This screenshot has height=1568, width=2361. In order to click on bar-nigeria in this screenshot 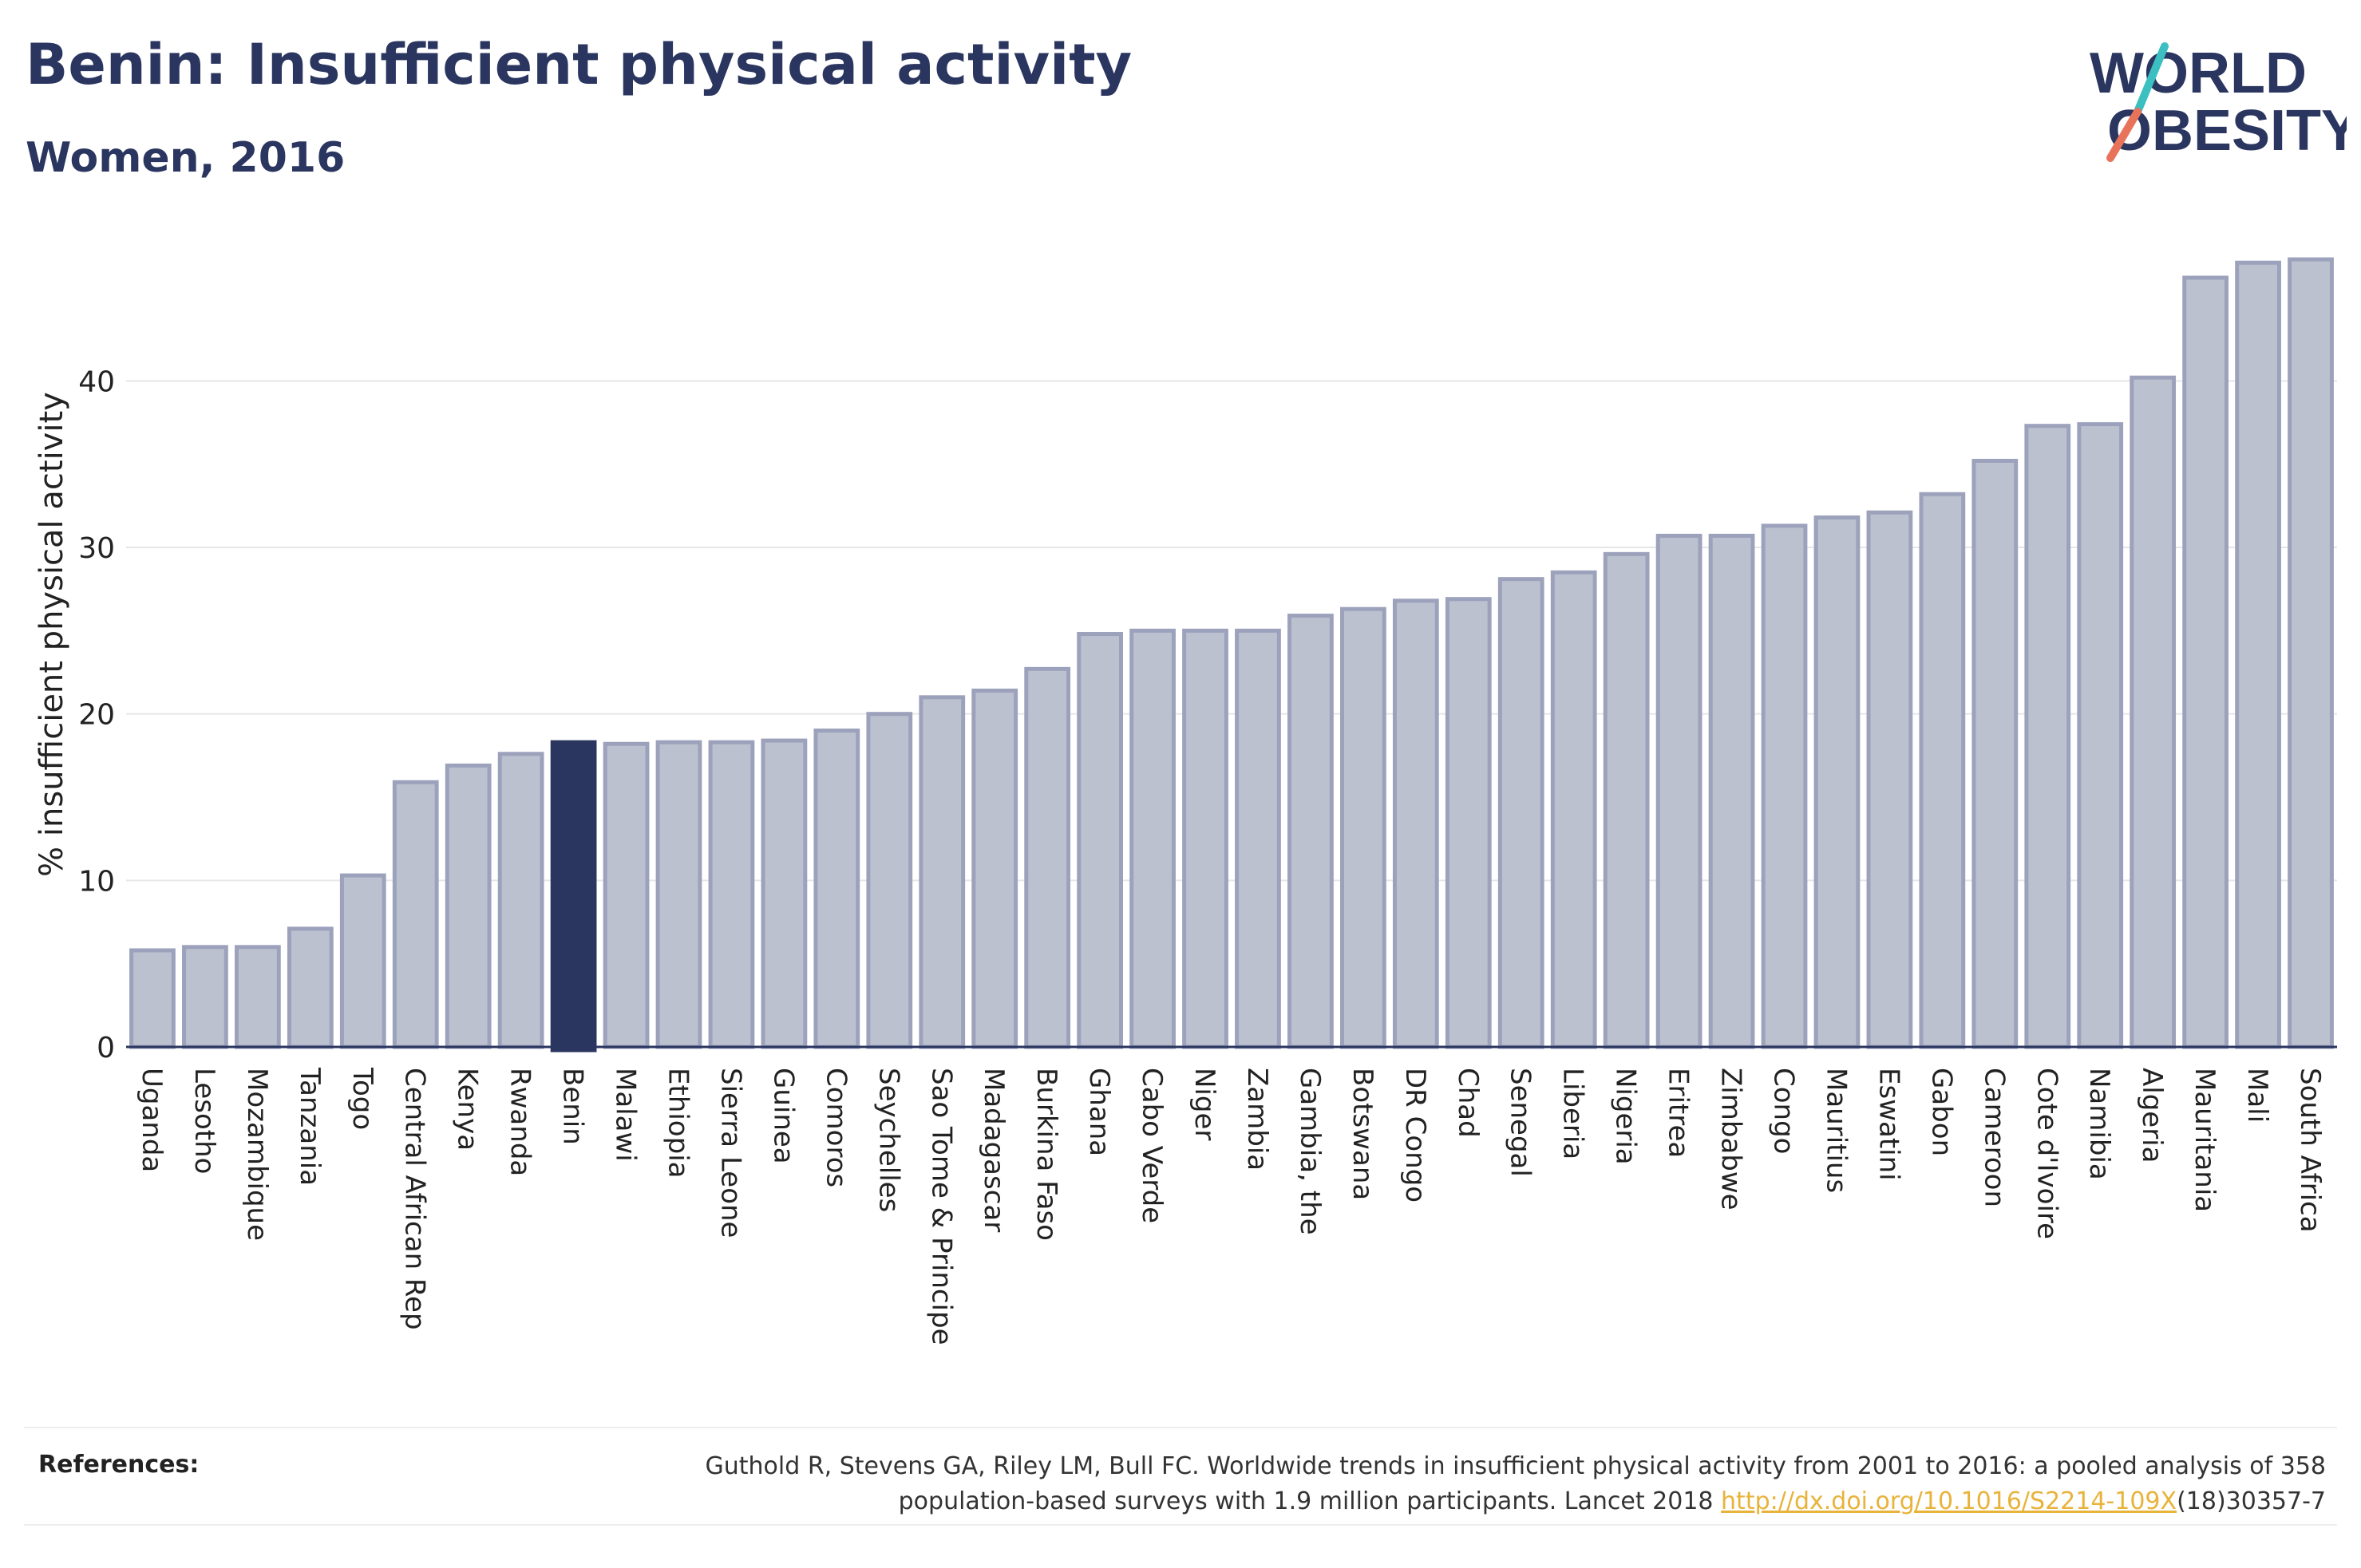, I will do `click(1626, 800)`.